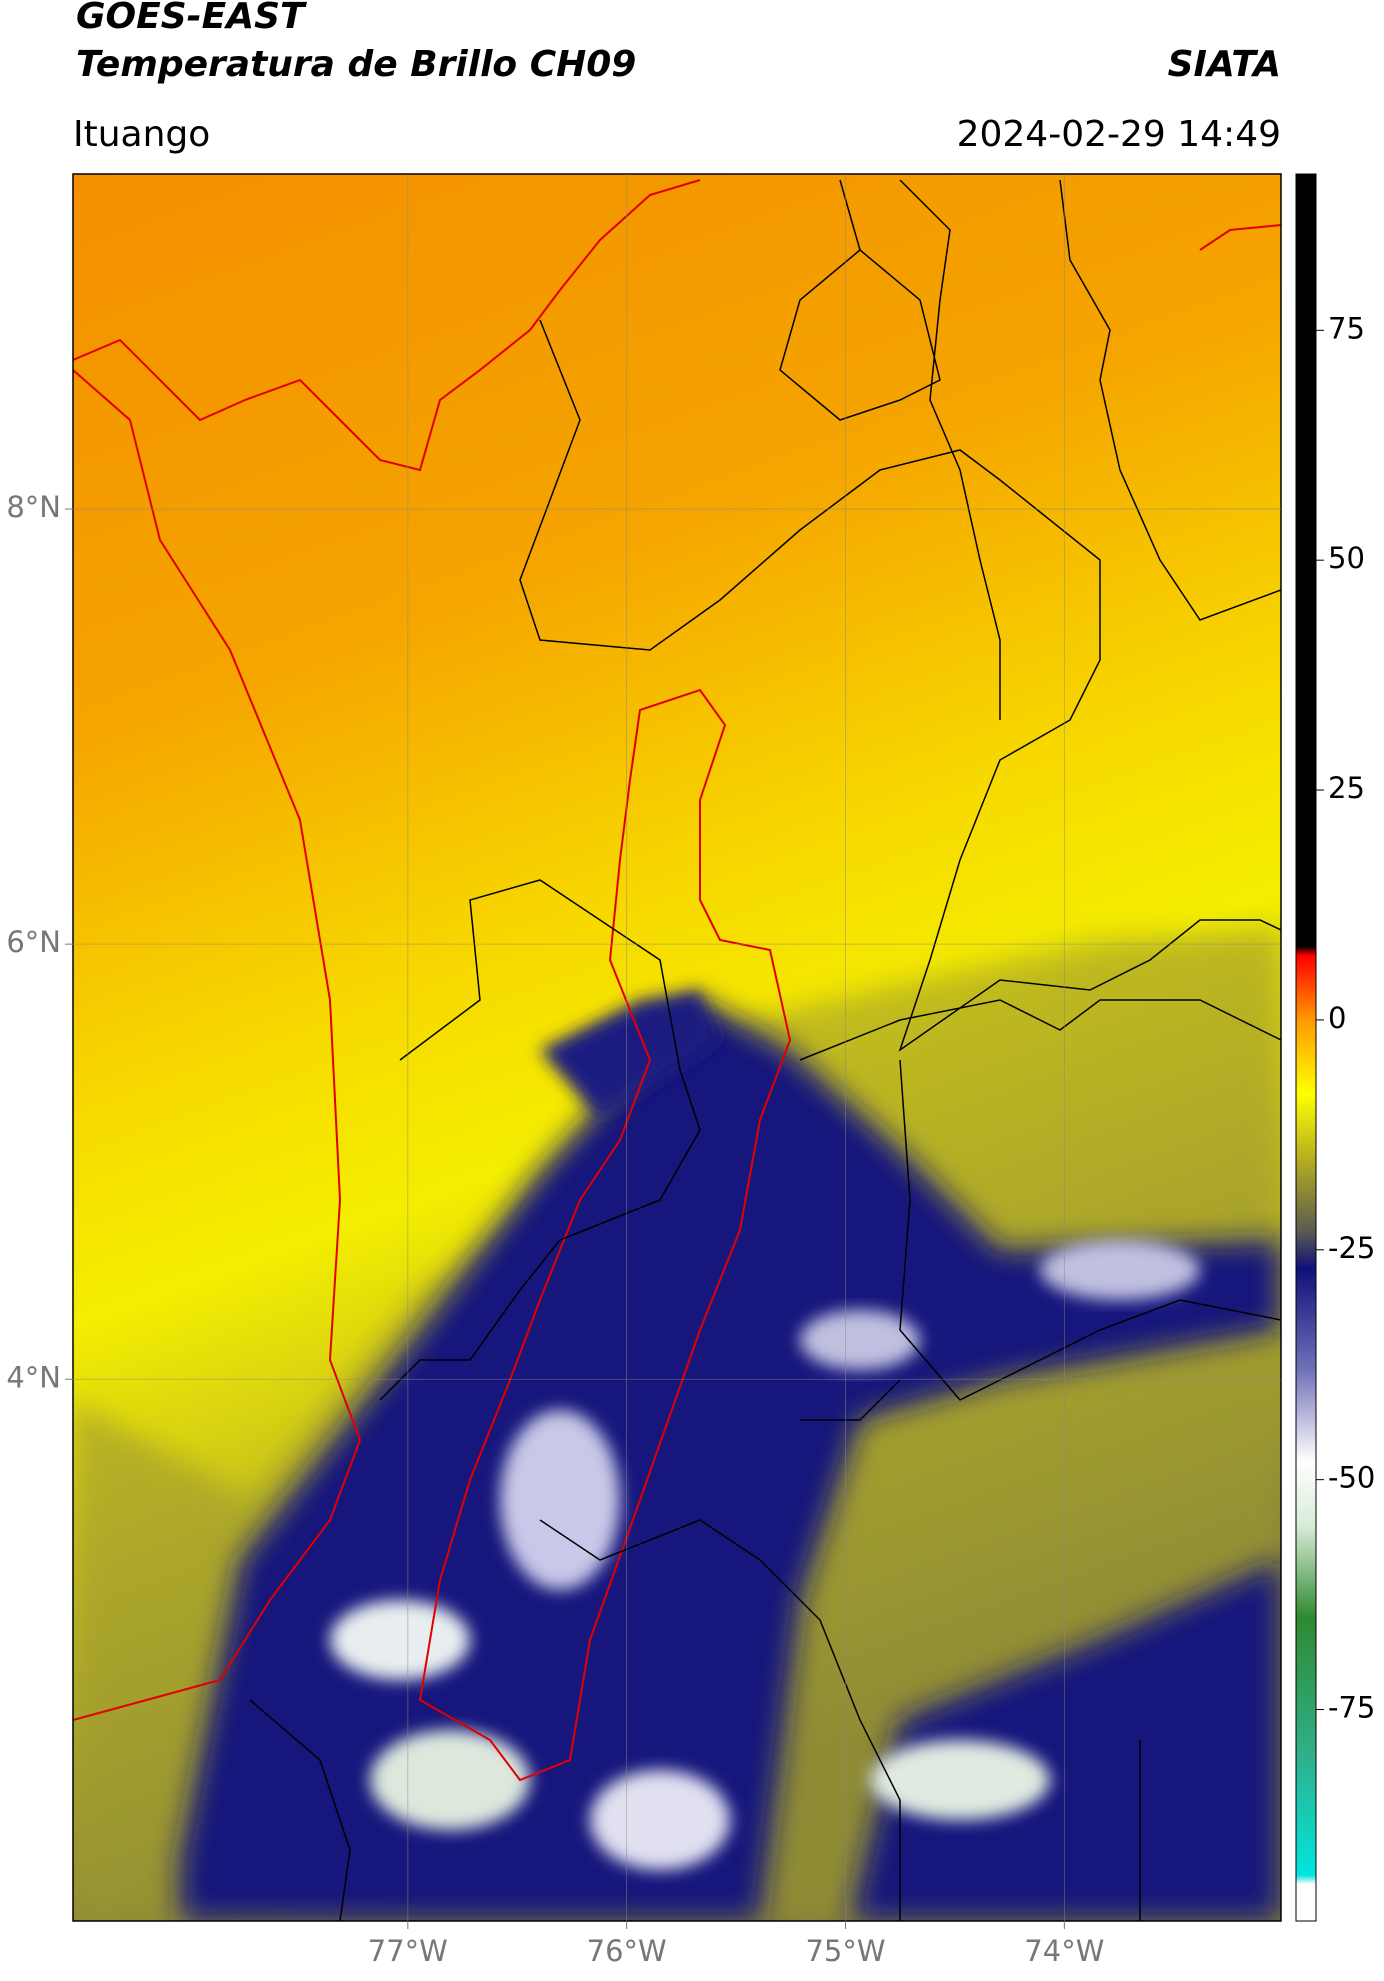 This screenshot has height=1981, width=1384. What do you see at coordinates (356, 64) in the screenshot?
I see `subtitle: Temperatura de Brillo CH09` at bounding box center [356, 64].